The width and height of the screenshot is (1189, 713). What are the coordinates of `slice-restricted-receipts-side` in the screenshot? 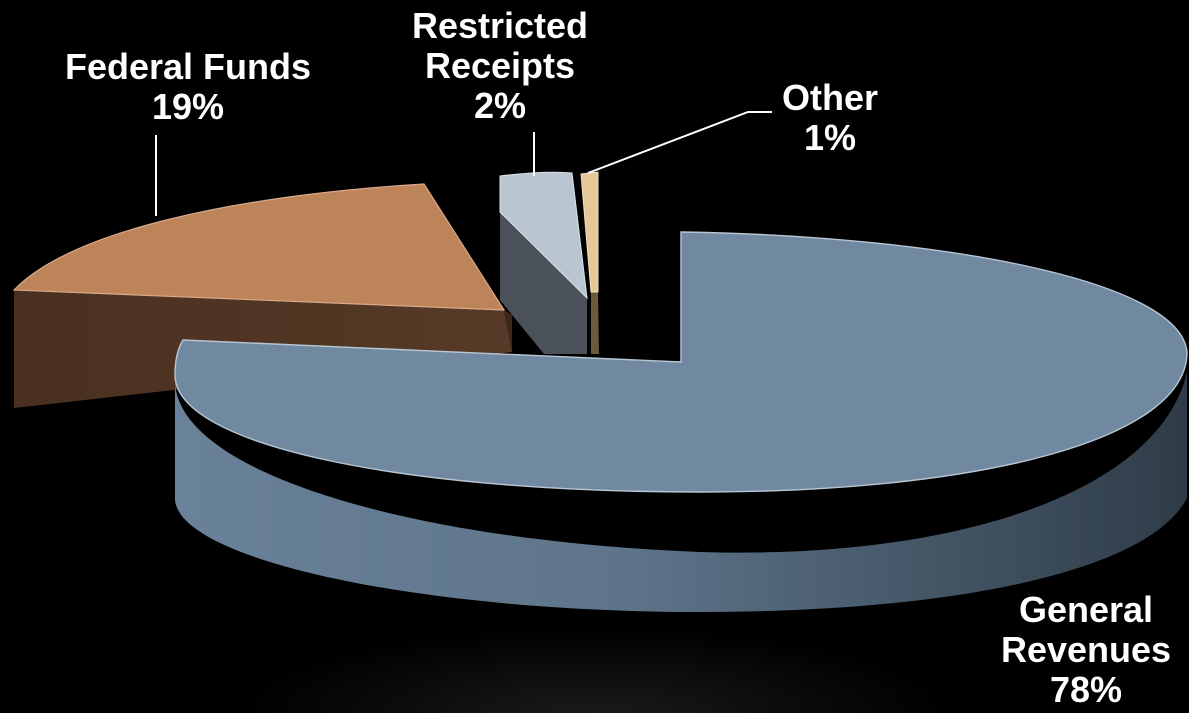 It's located at (543, 283).